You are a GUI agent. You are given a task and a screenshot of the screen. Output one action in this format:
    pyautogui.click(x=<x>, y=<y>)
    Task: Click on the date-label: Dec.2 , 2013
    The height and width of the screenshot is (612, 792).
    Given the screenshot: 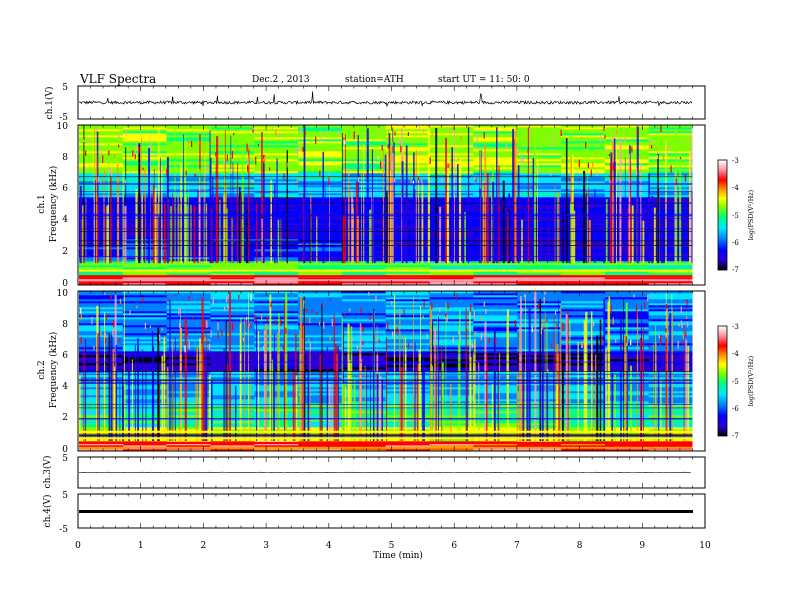 What is the action you would take?
    pyautogui.click(x=281, y=80)
    